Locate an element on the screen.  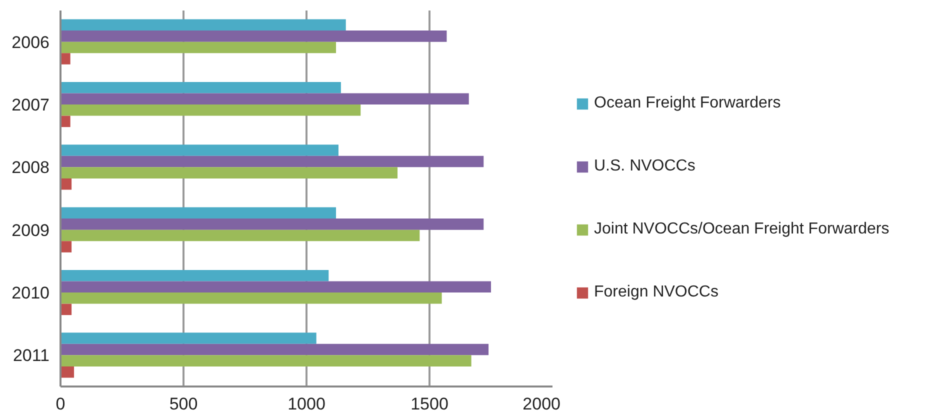
y-tick-label: 2009 is located at coordinates (31, 230).